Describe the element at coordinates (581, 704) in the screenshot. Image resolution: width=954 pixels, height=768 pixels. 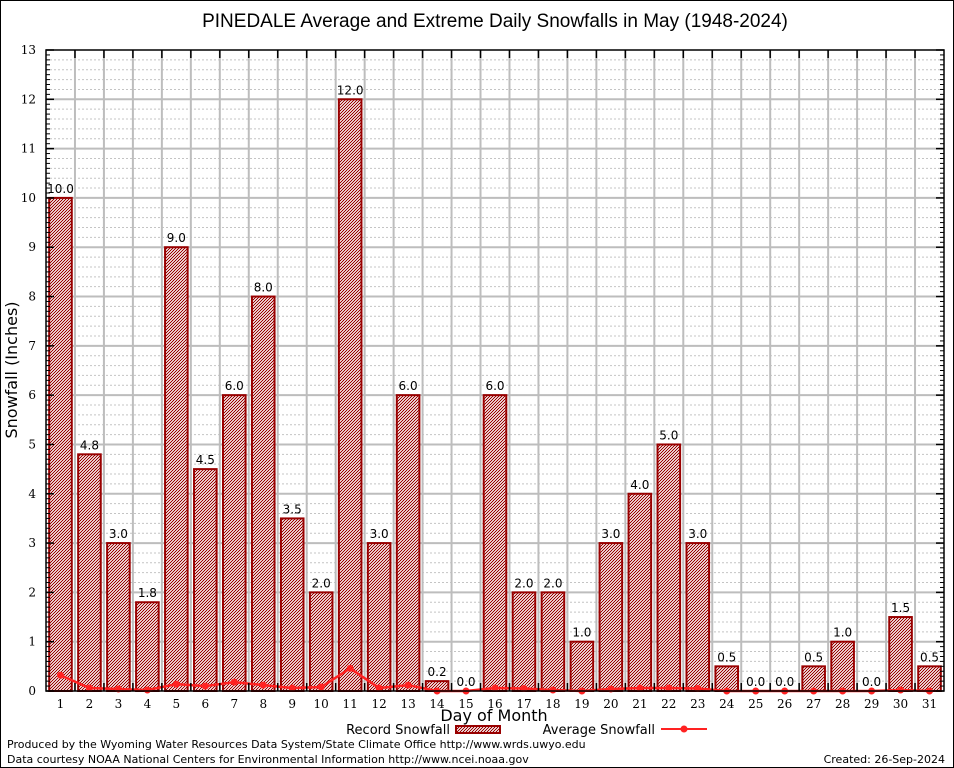
I see `x-tick-label: 19` at that location.